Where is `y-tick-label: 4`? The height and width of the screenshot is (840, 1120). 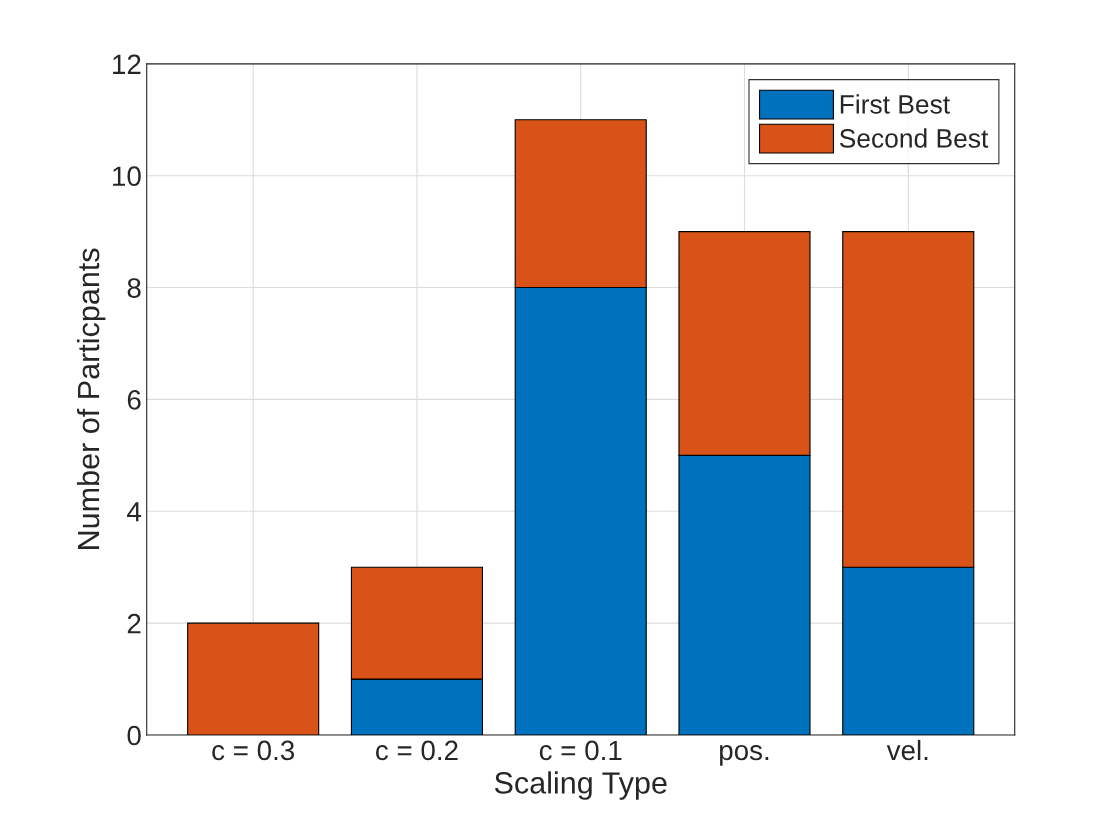 y-tick-label: 4 is located at coordinates (134, 512).